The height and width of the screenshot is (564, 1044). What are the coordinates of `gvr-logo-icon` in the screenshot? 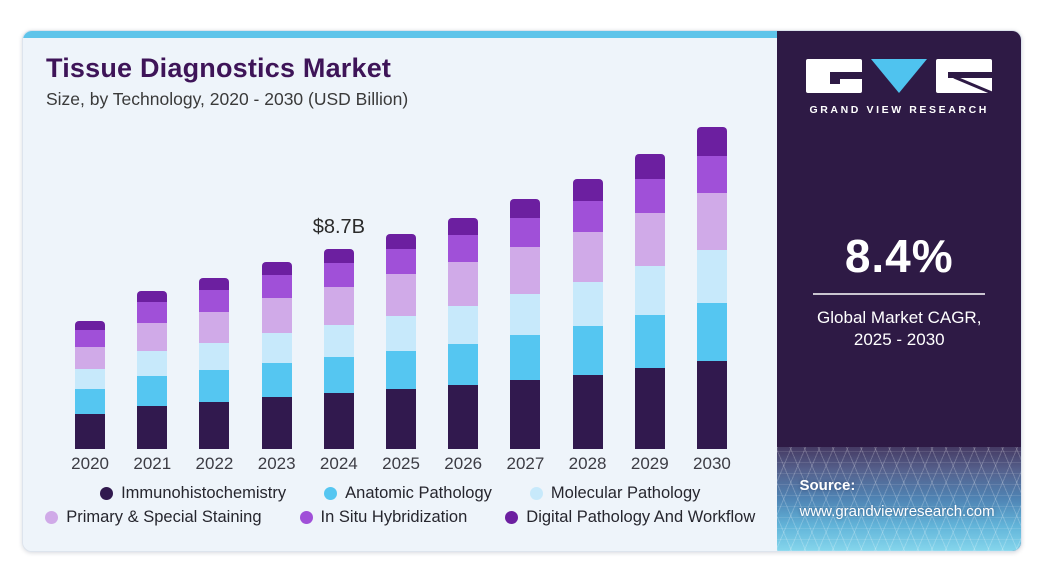 It's located at (899, 77).